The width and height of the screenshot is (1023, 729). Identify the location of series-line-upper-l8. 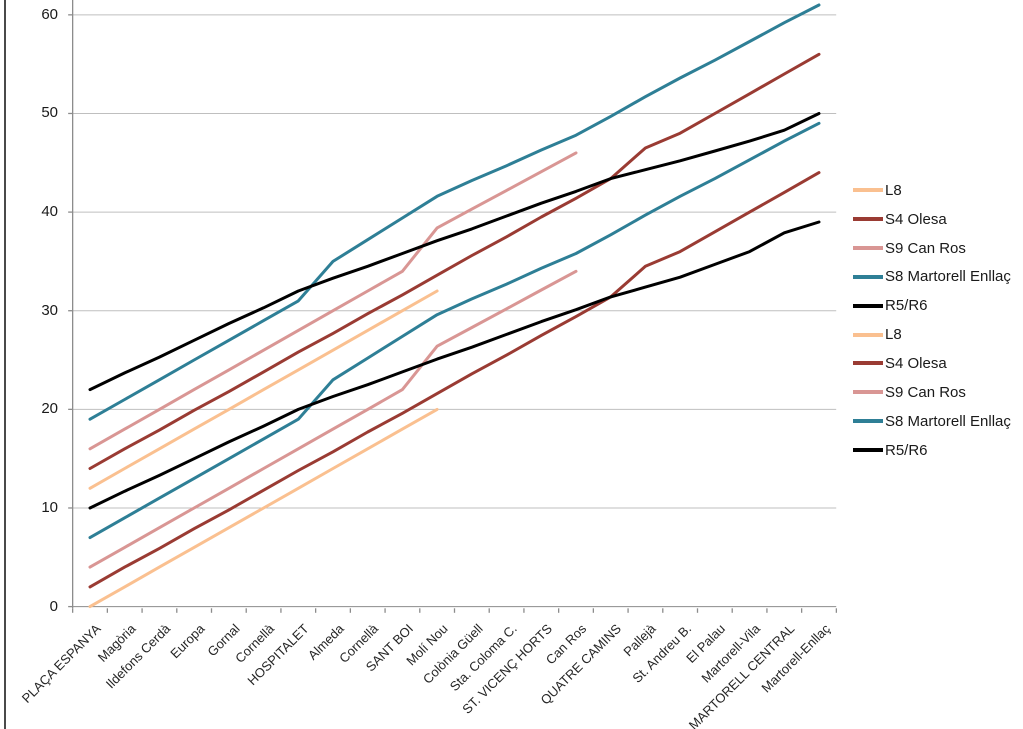
(263, 389).